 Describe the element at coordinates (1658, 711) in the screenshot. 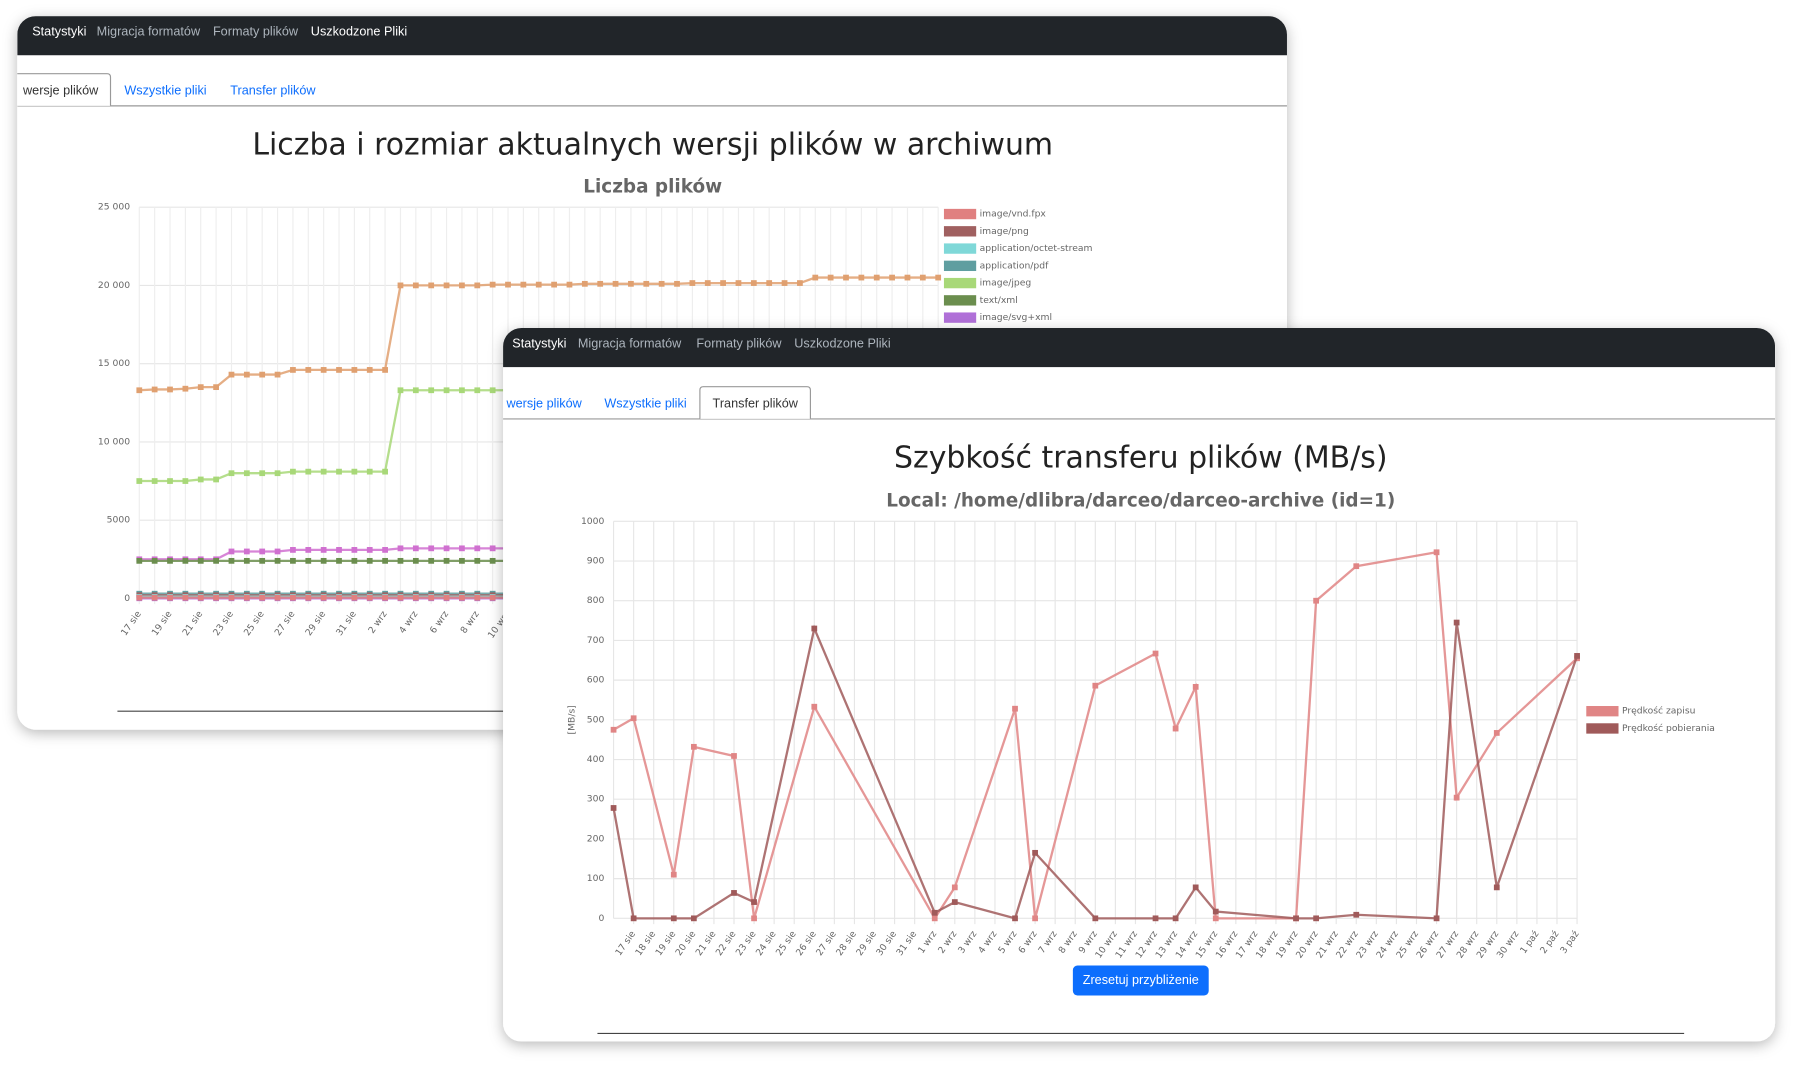

I see `legend-label: Prędkość zapisu` at that location.